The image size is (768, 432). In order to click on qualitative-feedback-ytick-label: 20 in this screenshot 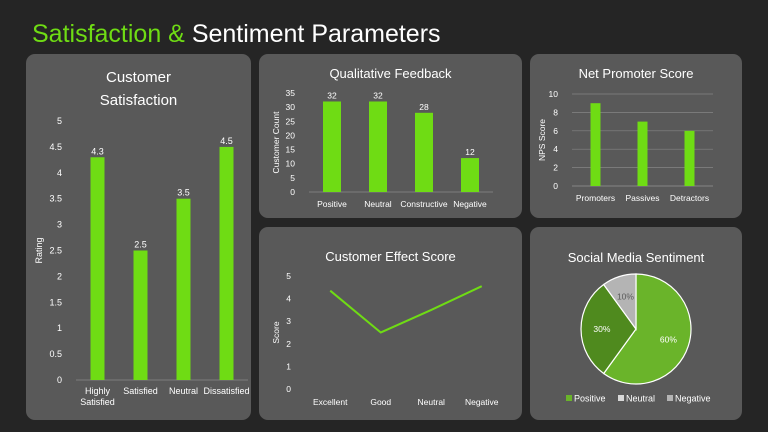, I will do `click(291, 135)`.